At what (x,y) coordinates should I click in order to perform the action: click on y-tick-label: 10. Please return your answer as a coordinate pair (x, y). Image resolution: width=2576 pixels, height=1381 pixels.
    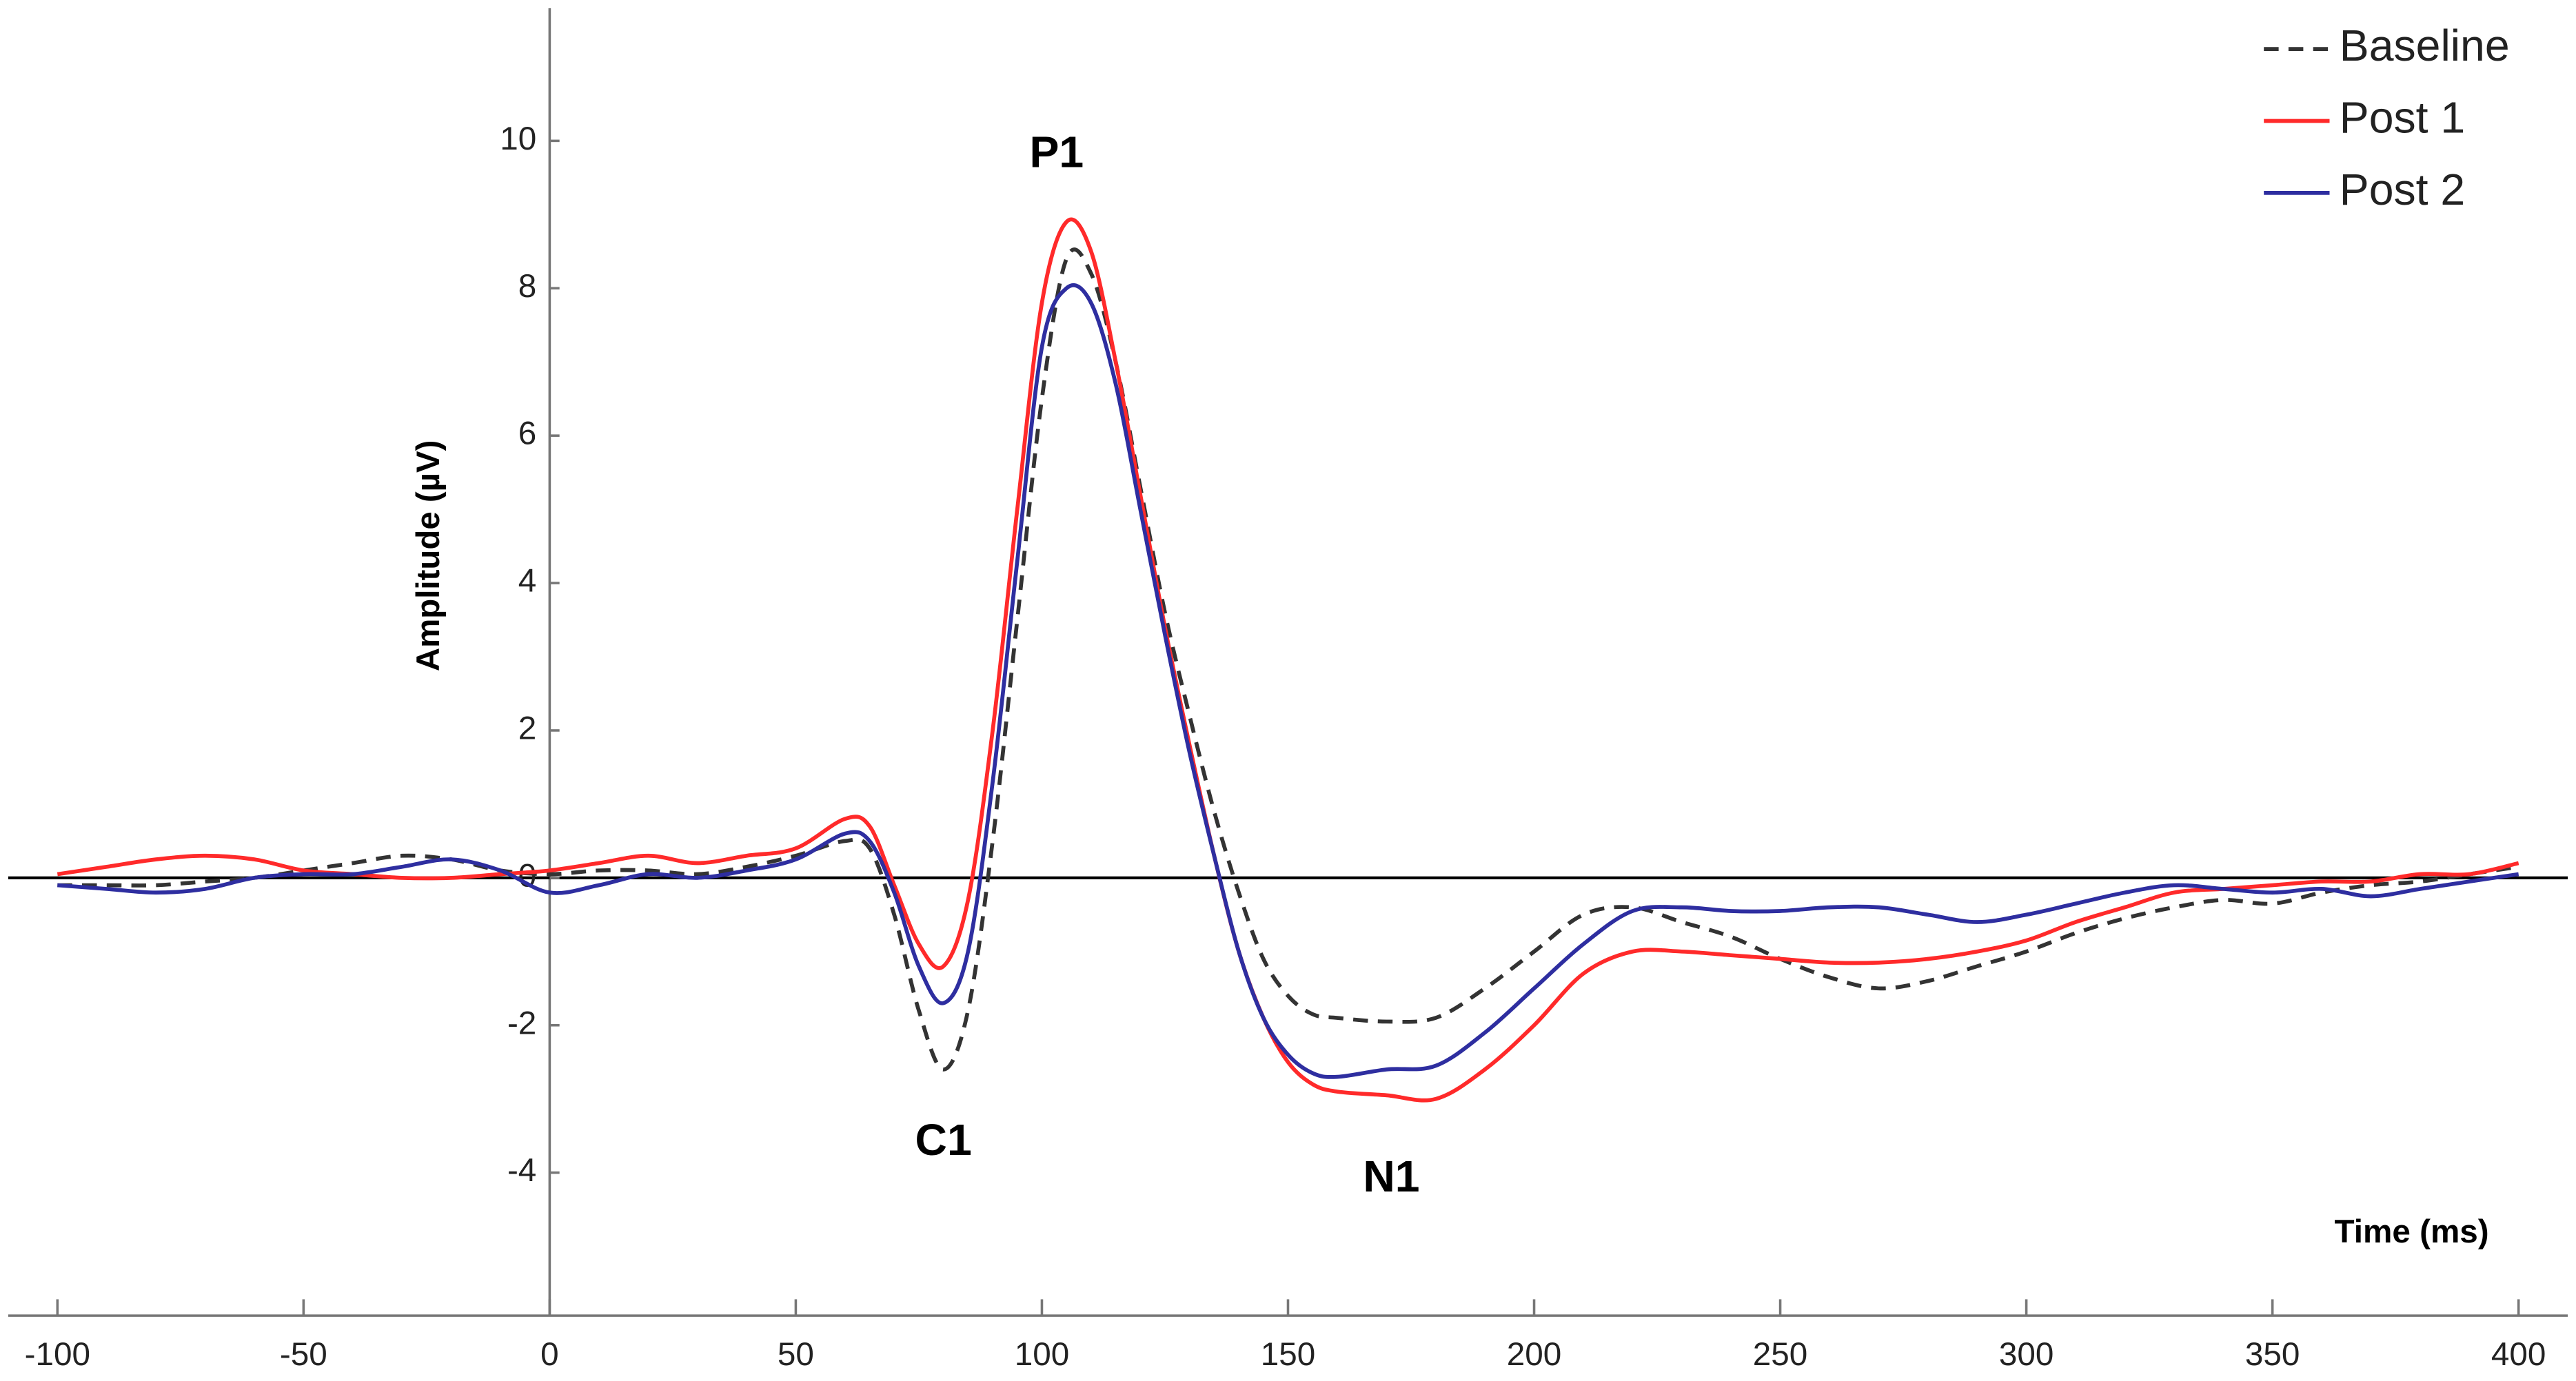
    Looking at the image, I should click on (518, 139).